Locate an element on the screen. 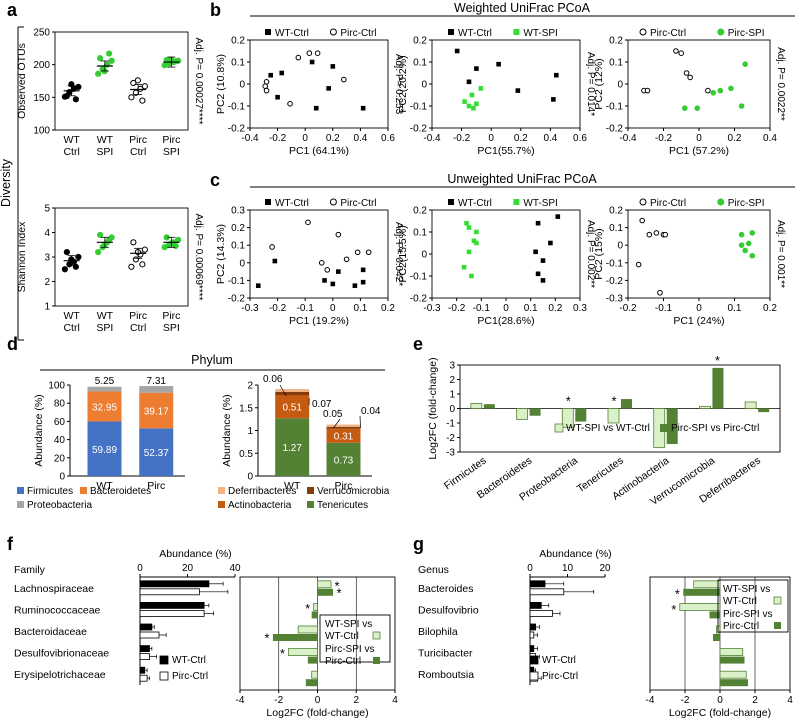 This screenshot has width=800, height=727. ytick-label: 0.1 is located at coordinates (616, 228).